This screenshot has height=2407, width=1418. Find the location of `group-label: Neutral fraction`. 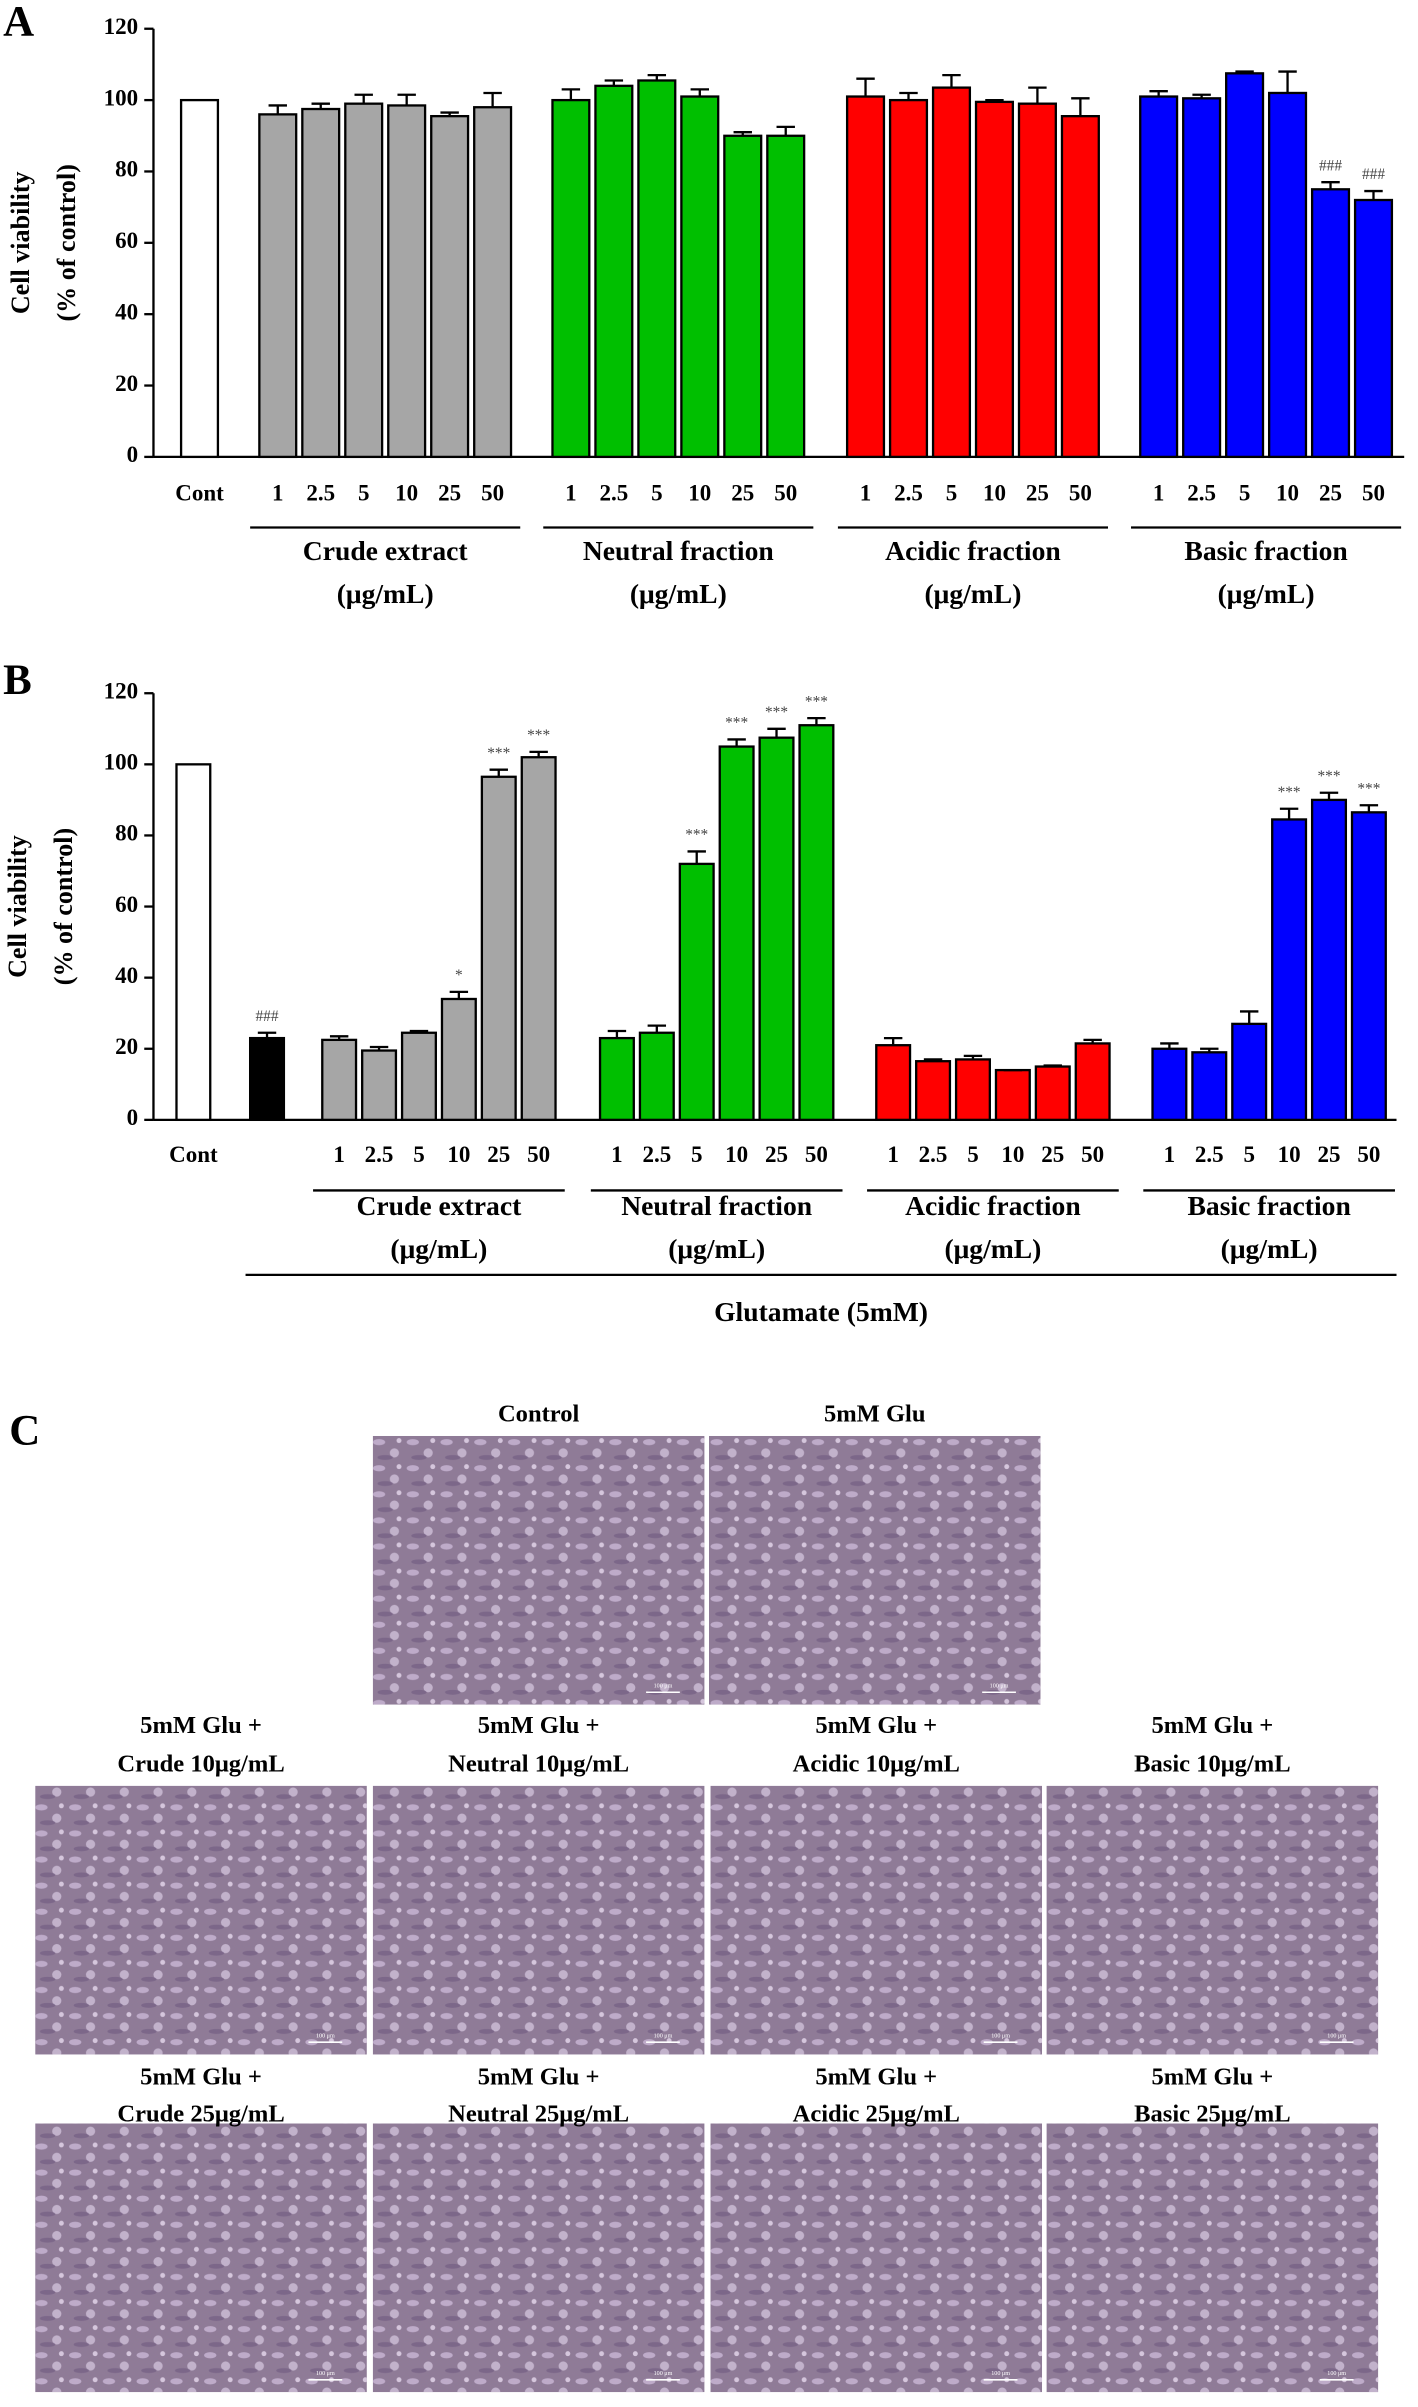

group-label: Neutral fraction is located at coordinates (678, 550).